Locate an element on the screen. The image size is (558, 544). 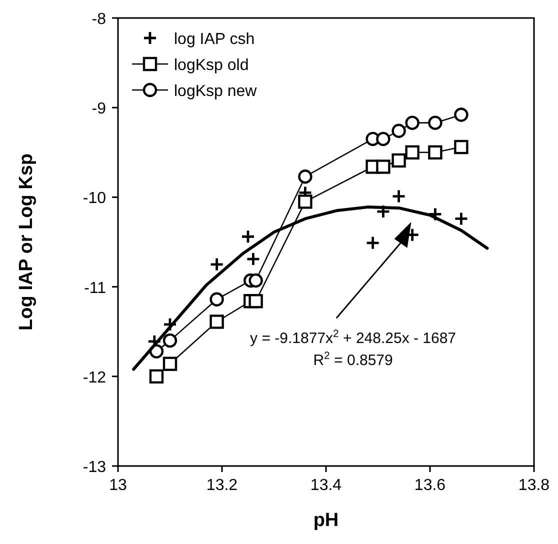
x-tick-label: 13 is located at coordinates (118, 485).